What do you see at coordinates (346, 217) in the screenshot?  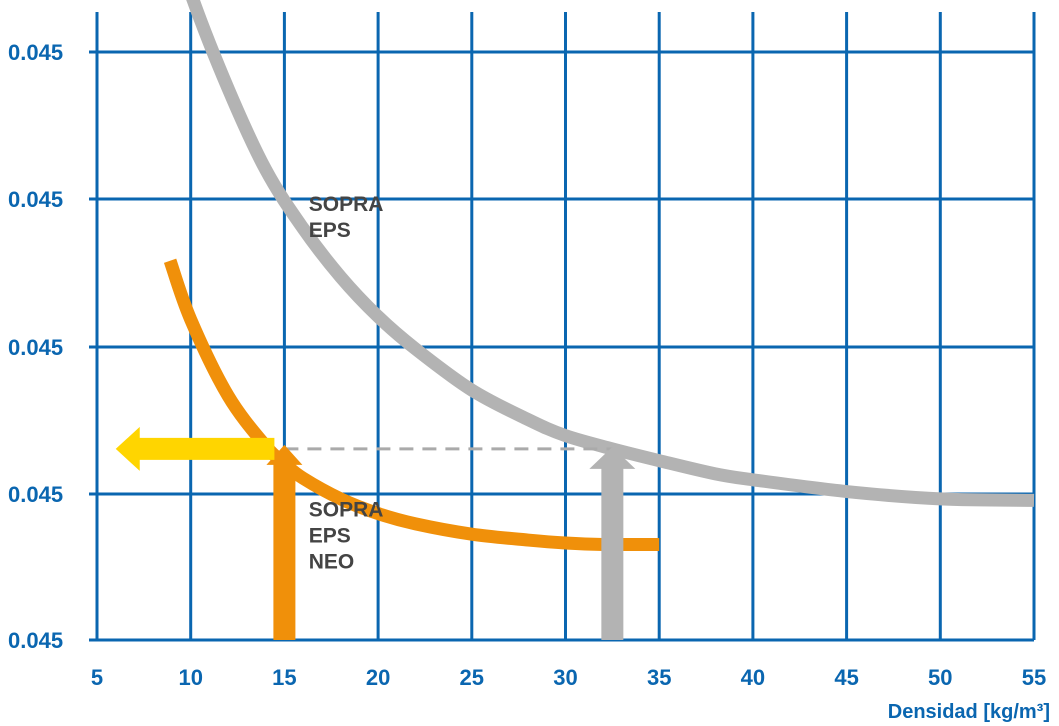 I see `series-label-sopra-eps: SOPRA EPS` at bounding box center [346, 217].